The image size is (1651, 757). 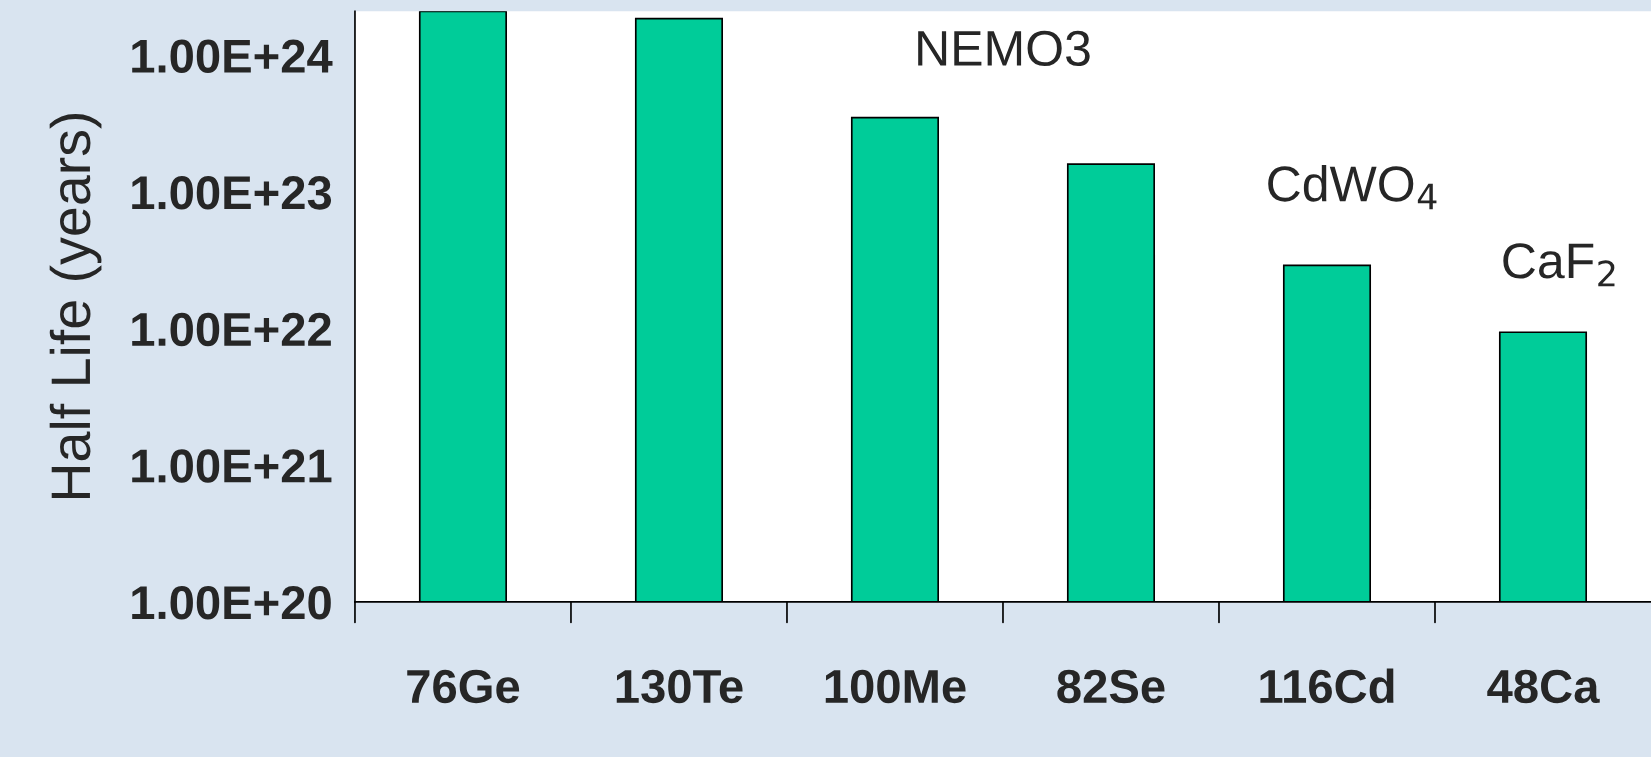 What do you see at coordinates (231, 602) in the screenshot?
I see `y-tick-label: 1.00E+20` at bounding box center [231, 602].